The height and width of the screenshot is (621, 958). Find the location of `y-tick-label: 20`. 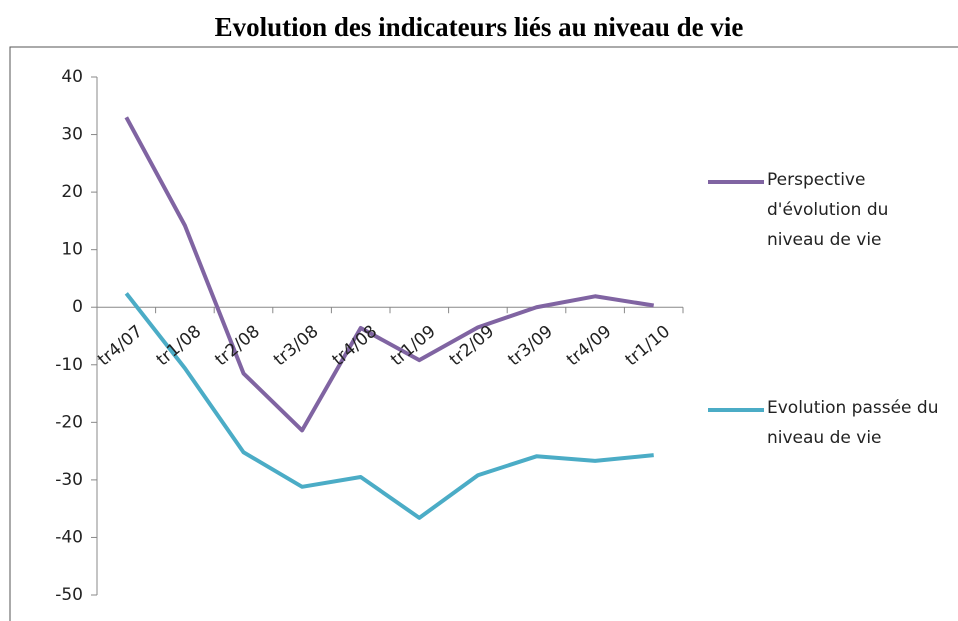

y-tick-label: 20 is located at coordinates (72, 192).